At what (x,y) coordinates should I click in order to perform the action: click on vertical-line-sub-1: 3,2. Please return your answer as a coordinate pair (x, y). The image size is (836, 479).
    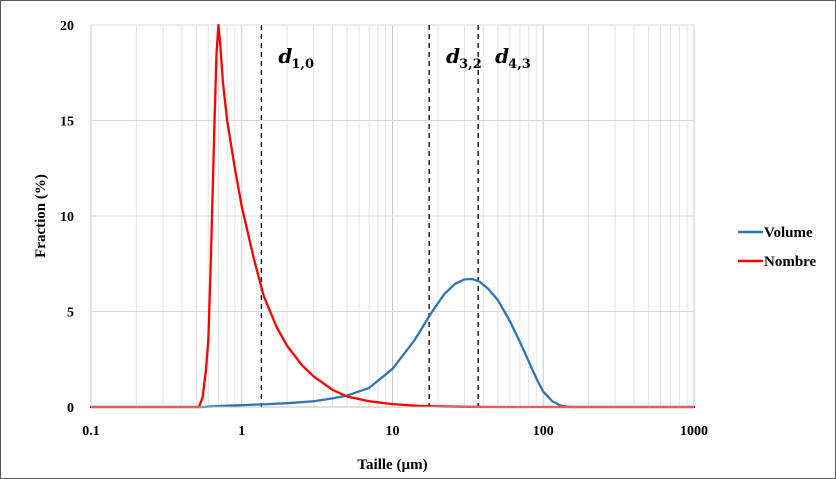
    Looking at the image, I should click on (470, 64).